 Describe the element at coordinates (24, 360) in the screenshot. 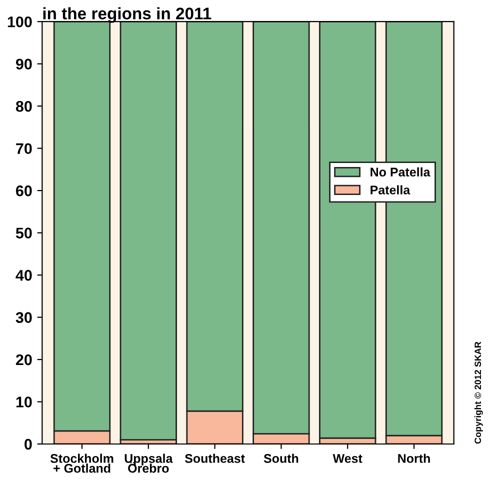

I see `y-tick-label: 20` at that location.